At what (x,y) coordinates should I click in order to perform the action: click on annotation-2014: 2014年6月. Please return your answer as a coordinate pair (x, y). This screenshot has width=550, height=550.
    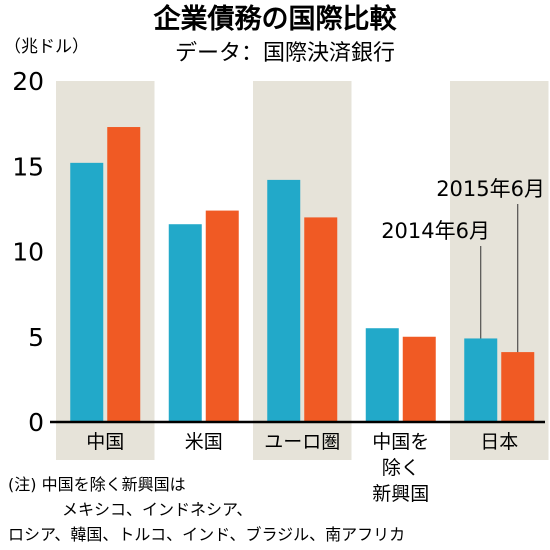
    Looking at the image, I should click on (435, 231).